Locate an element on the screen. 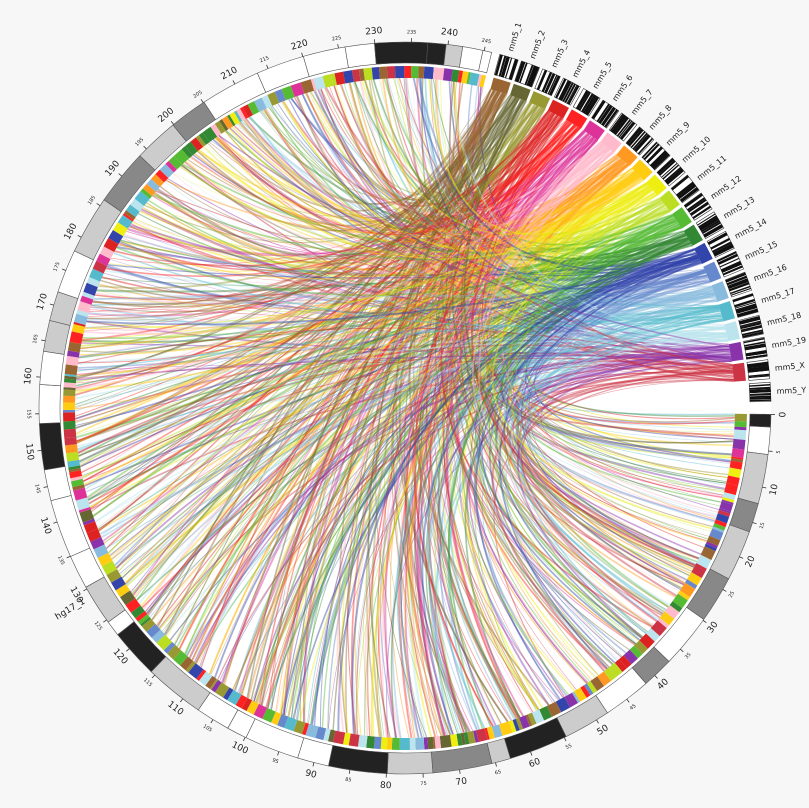 This screenshot has width=809, height=808. tick-label: 235 is located at coordinates (412, 32).